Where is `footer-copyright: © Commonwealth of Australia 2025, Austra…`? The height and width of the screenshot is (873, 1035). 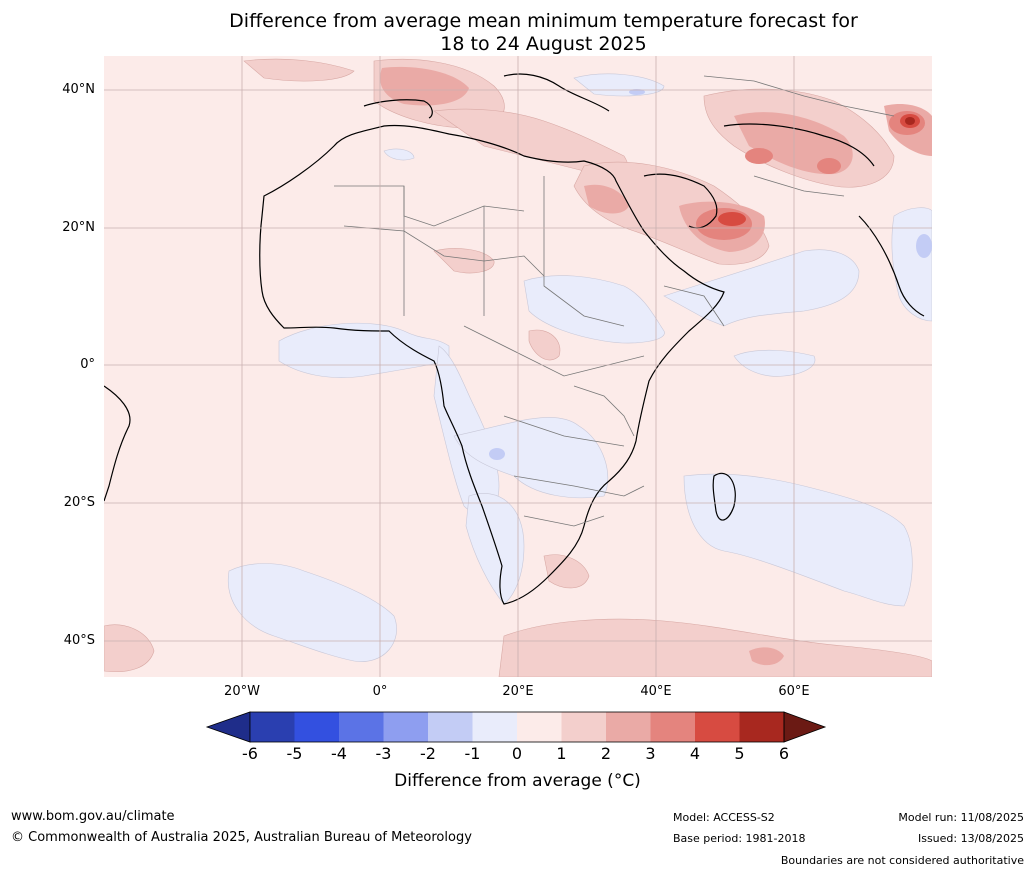 footer-copyright: © Commonwealth of Australia 2025, Austra… is located at coordinates (241, 837).